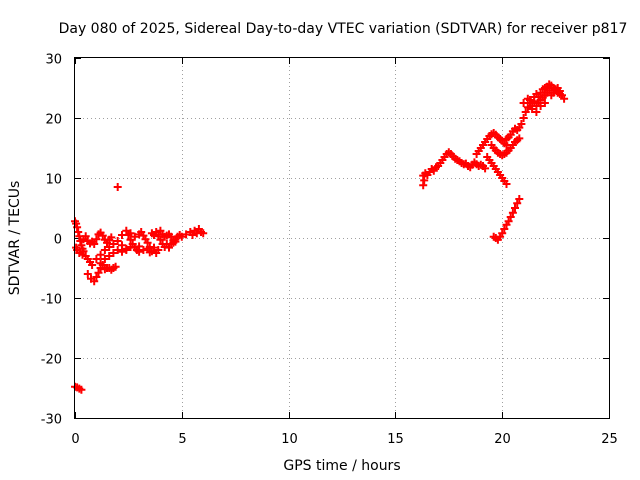 The width and height of the screenshot is (640, 480). I want to click on x-tick-label: 5, so click(182, 439).